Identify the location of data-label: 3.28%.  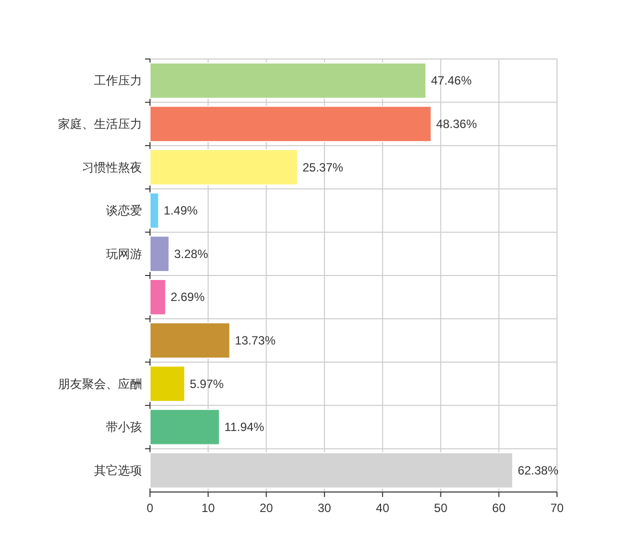
(191, 253).